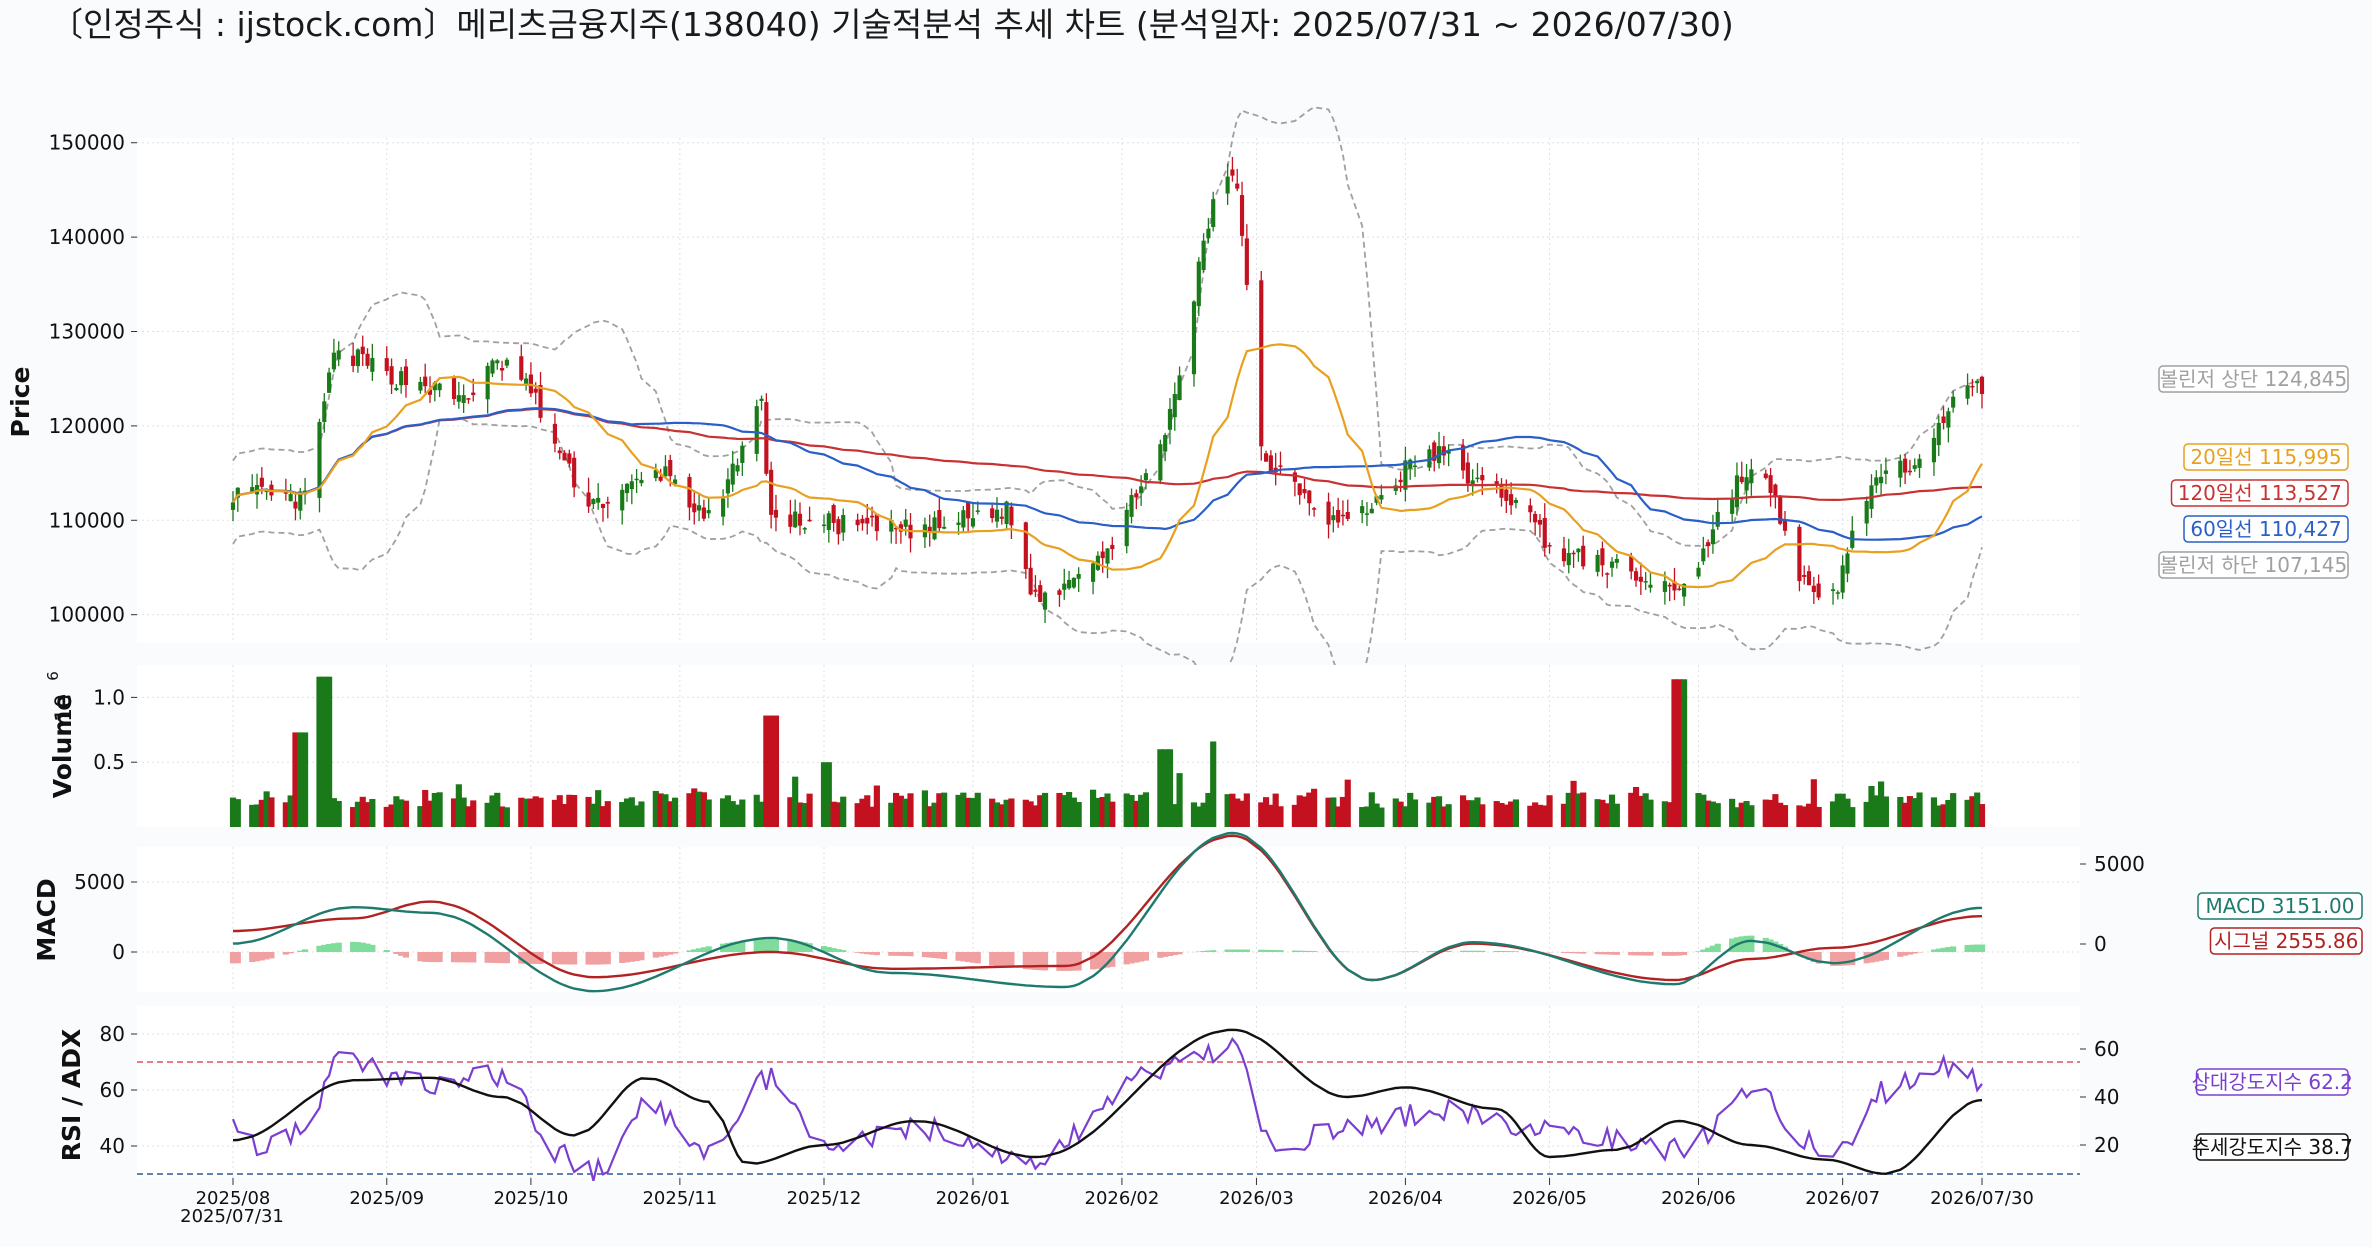 The image size is (2372, 1247). I want to click on x-tick-label: 2025/08, so click(233, 1198).